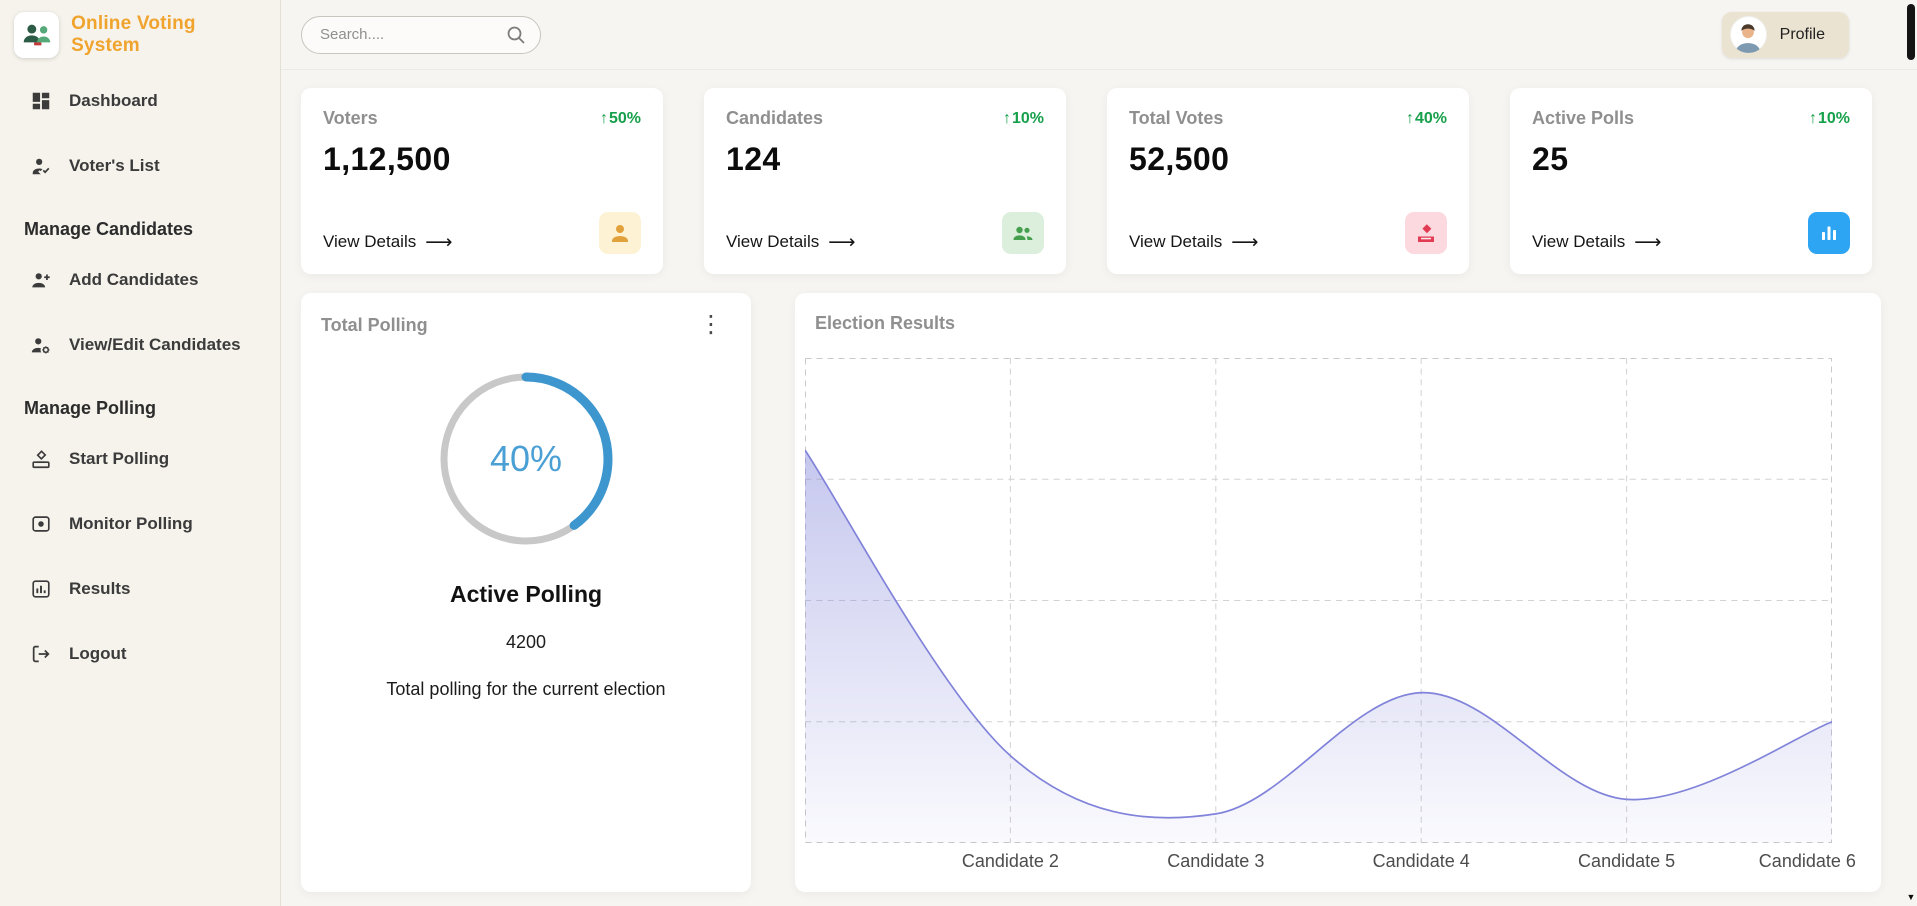 Image resolution: width=1917 pixels, height=906 pixels. What do you see at coordinates (41, 280) in the screenshot?
I see `person-add-icon` at bounding box center [41, 280].